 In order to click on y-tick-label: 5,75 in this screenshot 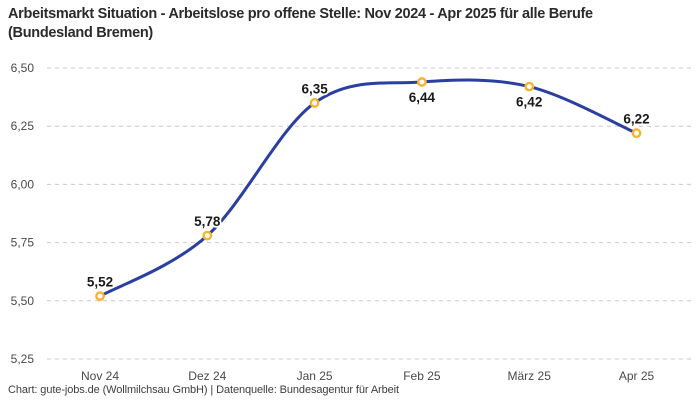, I will do `click(23, 243)`.